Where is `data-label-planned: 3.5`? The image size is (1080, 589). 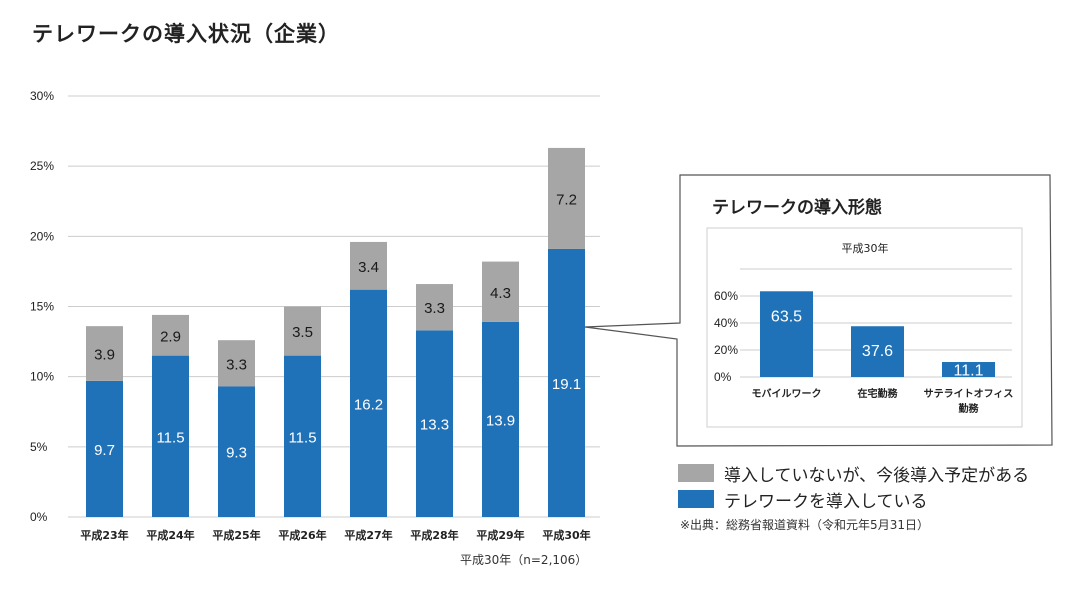
data-label-planned: 3.5 is located at coordinates (302, 332).